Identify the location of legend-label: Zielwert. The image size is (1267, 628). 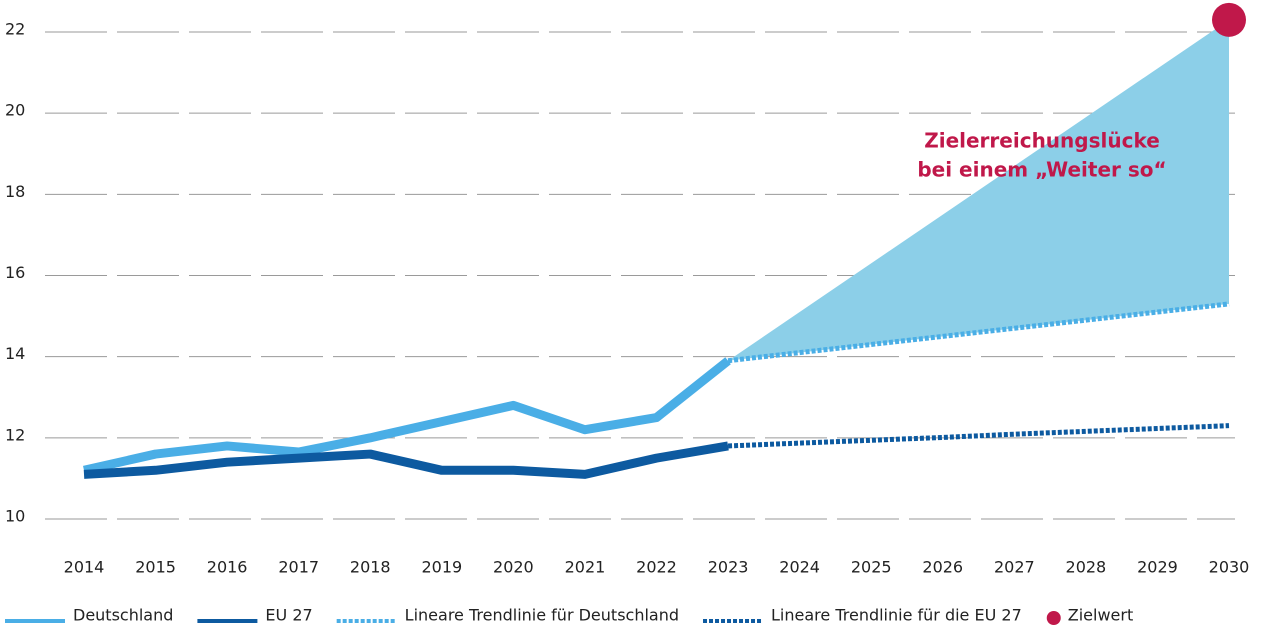
(1100, 615).